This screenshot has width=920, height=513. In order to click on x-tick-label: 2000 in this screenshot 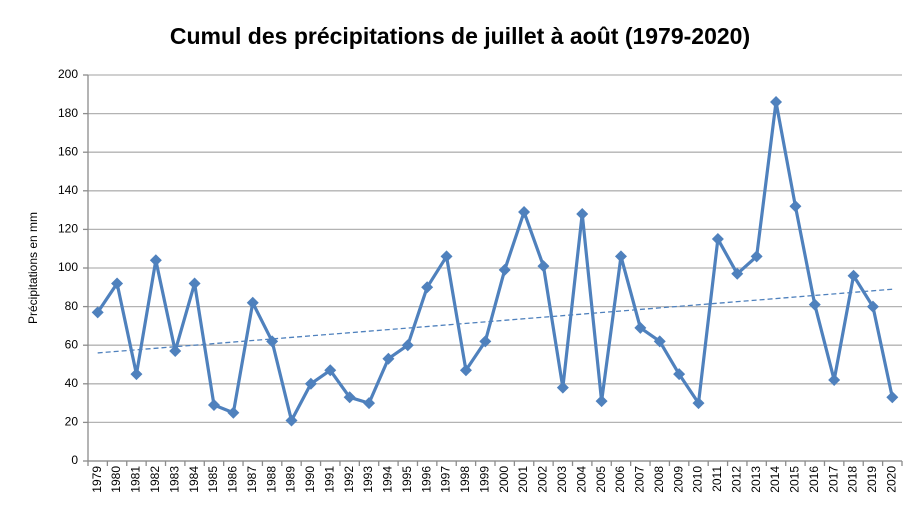, I will do `click(504, 479)`.